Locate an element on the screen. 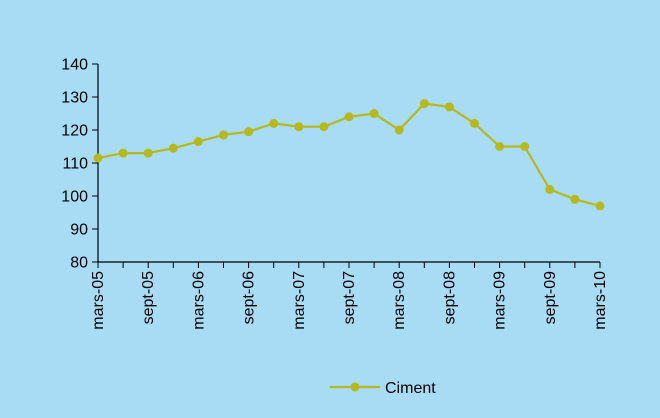  x-tick-label: sept-07 is located at coordinates (349, 297).